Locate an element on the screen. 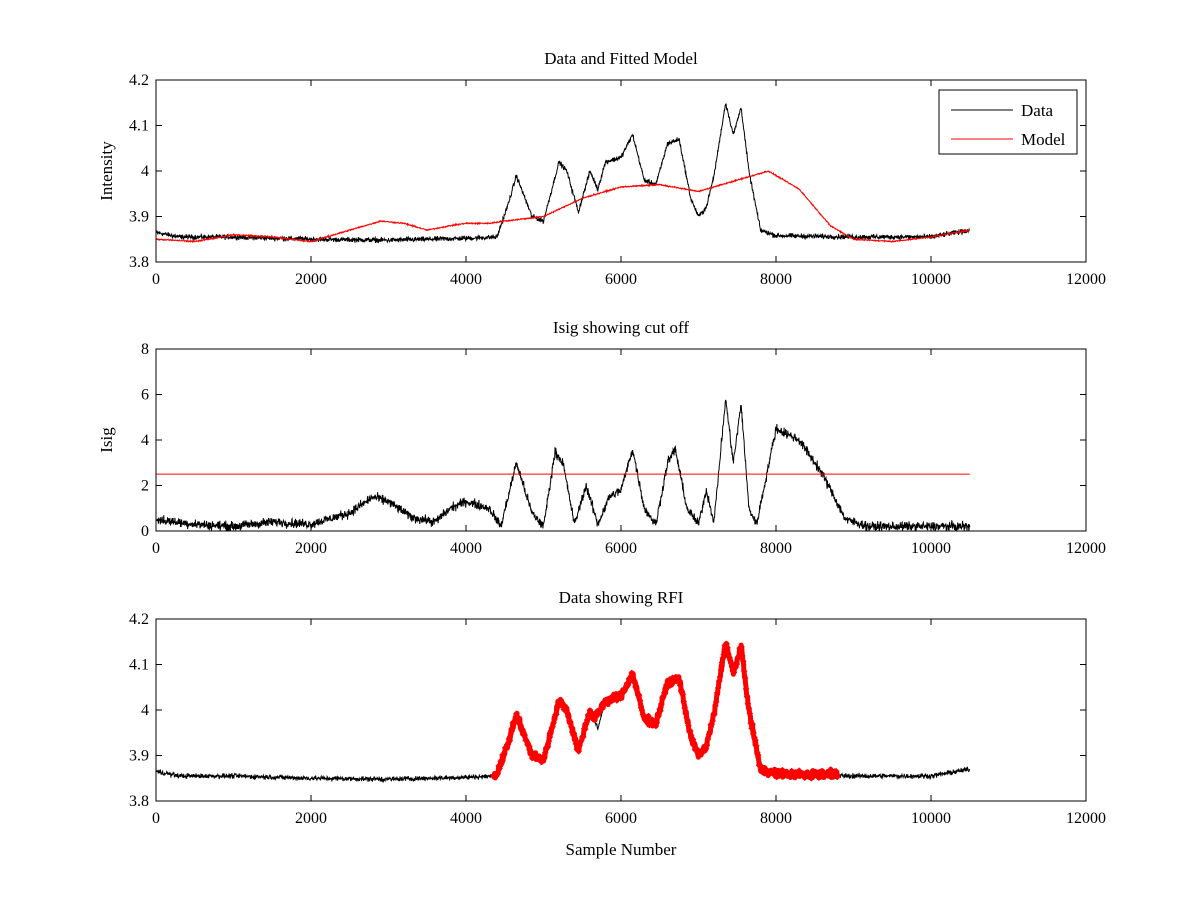 This screenshot has width=1200, height=900. series-model is located at coordinates (563, 207).